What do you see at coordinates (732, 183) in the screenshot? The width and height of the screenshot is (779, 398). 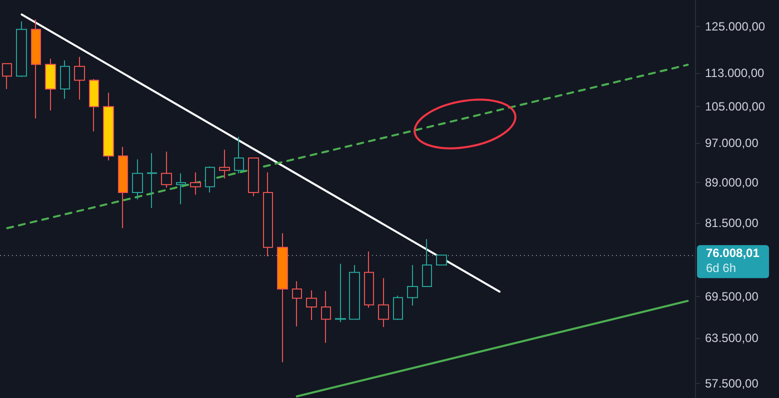 I see `y-tick-label: 89.000,00` at bounding box center [732, 183].